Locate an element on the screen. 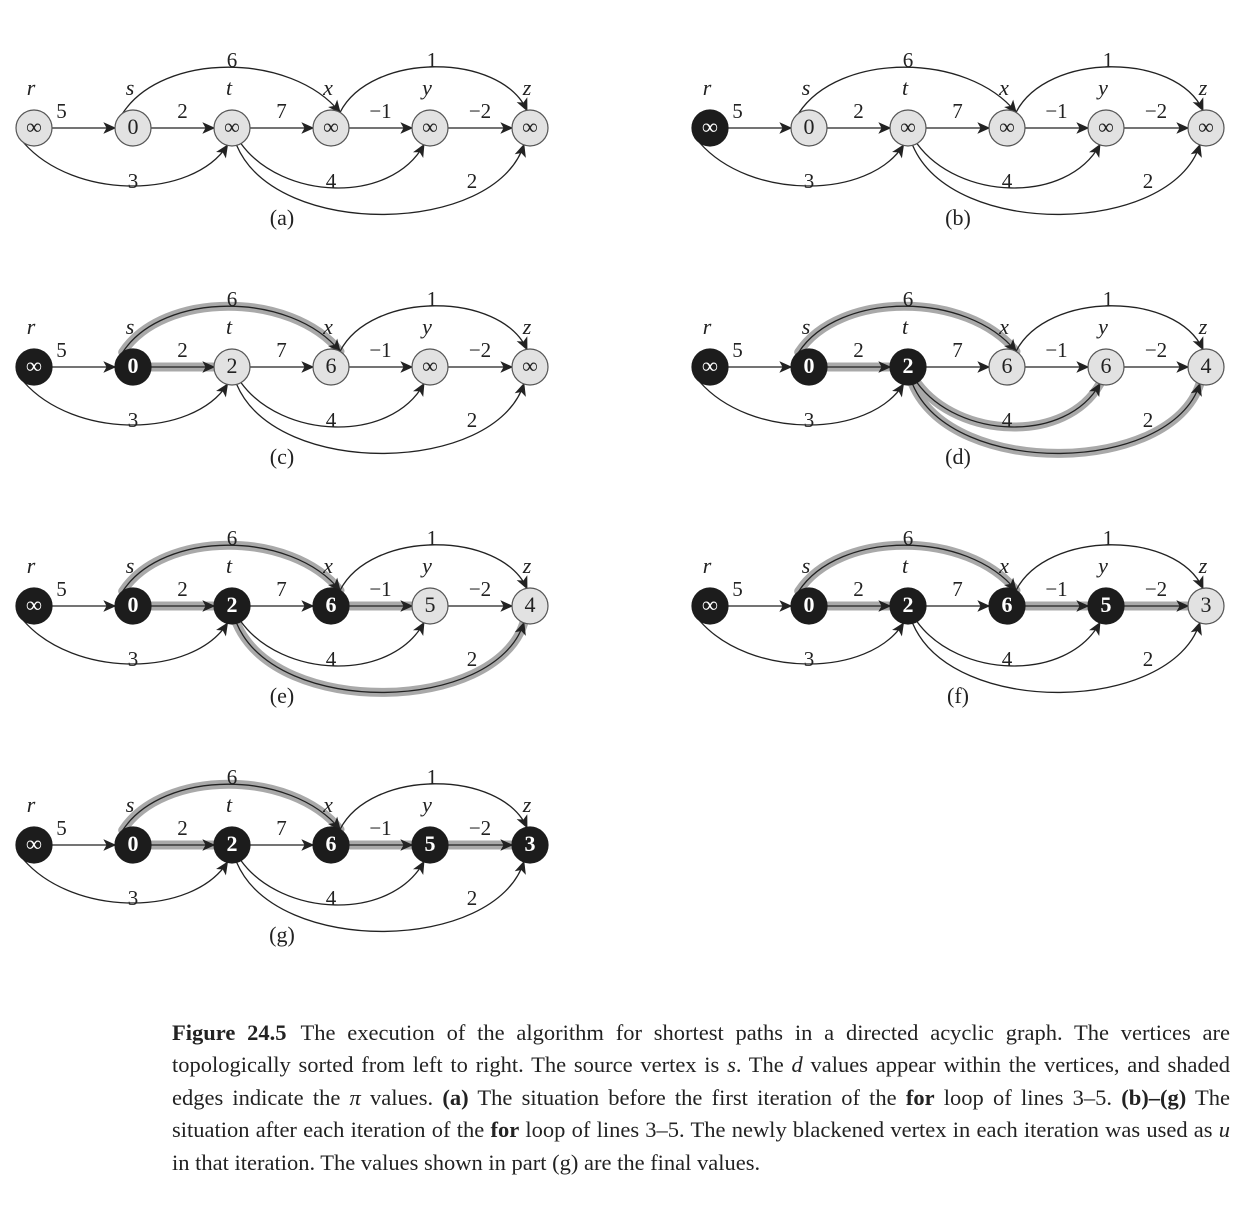 The image size is (1252, 1218). shaded-edge-t-z is located at coordinates (380, 657).